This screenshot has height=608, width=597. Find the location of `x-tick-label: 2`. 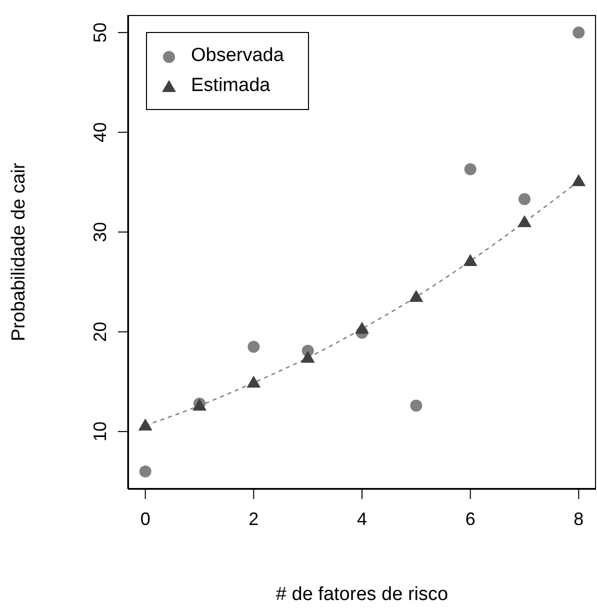

x-tick-label: 2 is located at coordinates (253, 519).